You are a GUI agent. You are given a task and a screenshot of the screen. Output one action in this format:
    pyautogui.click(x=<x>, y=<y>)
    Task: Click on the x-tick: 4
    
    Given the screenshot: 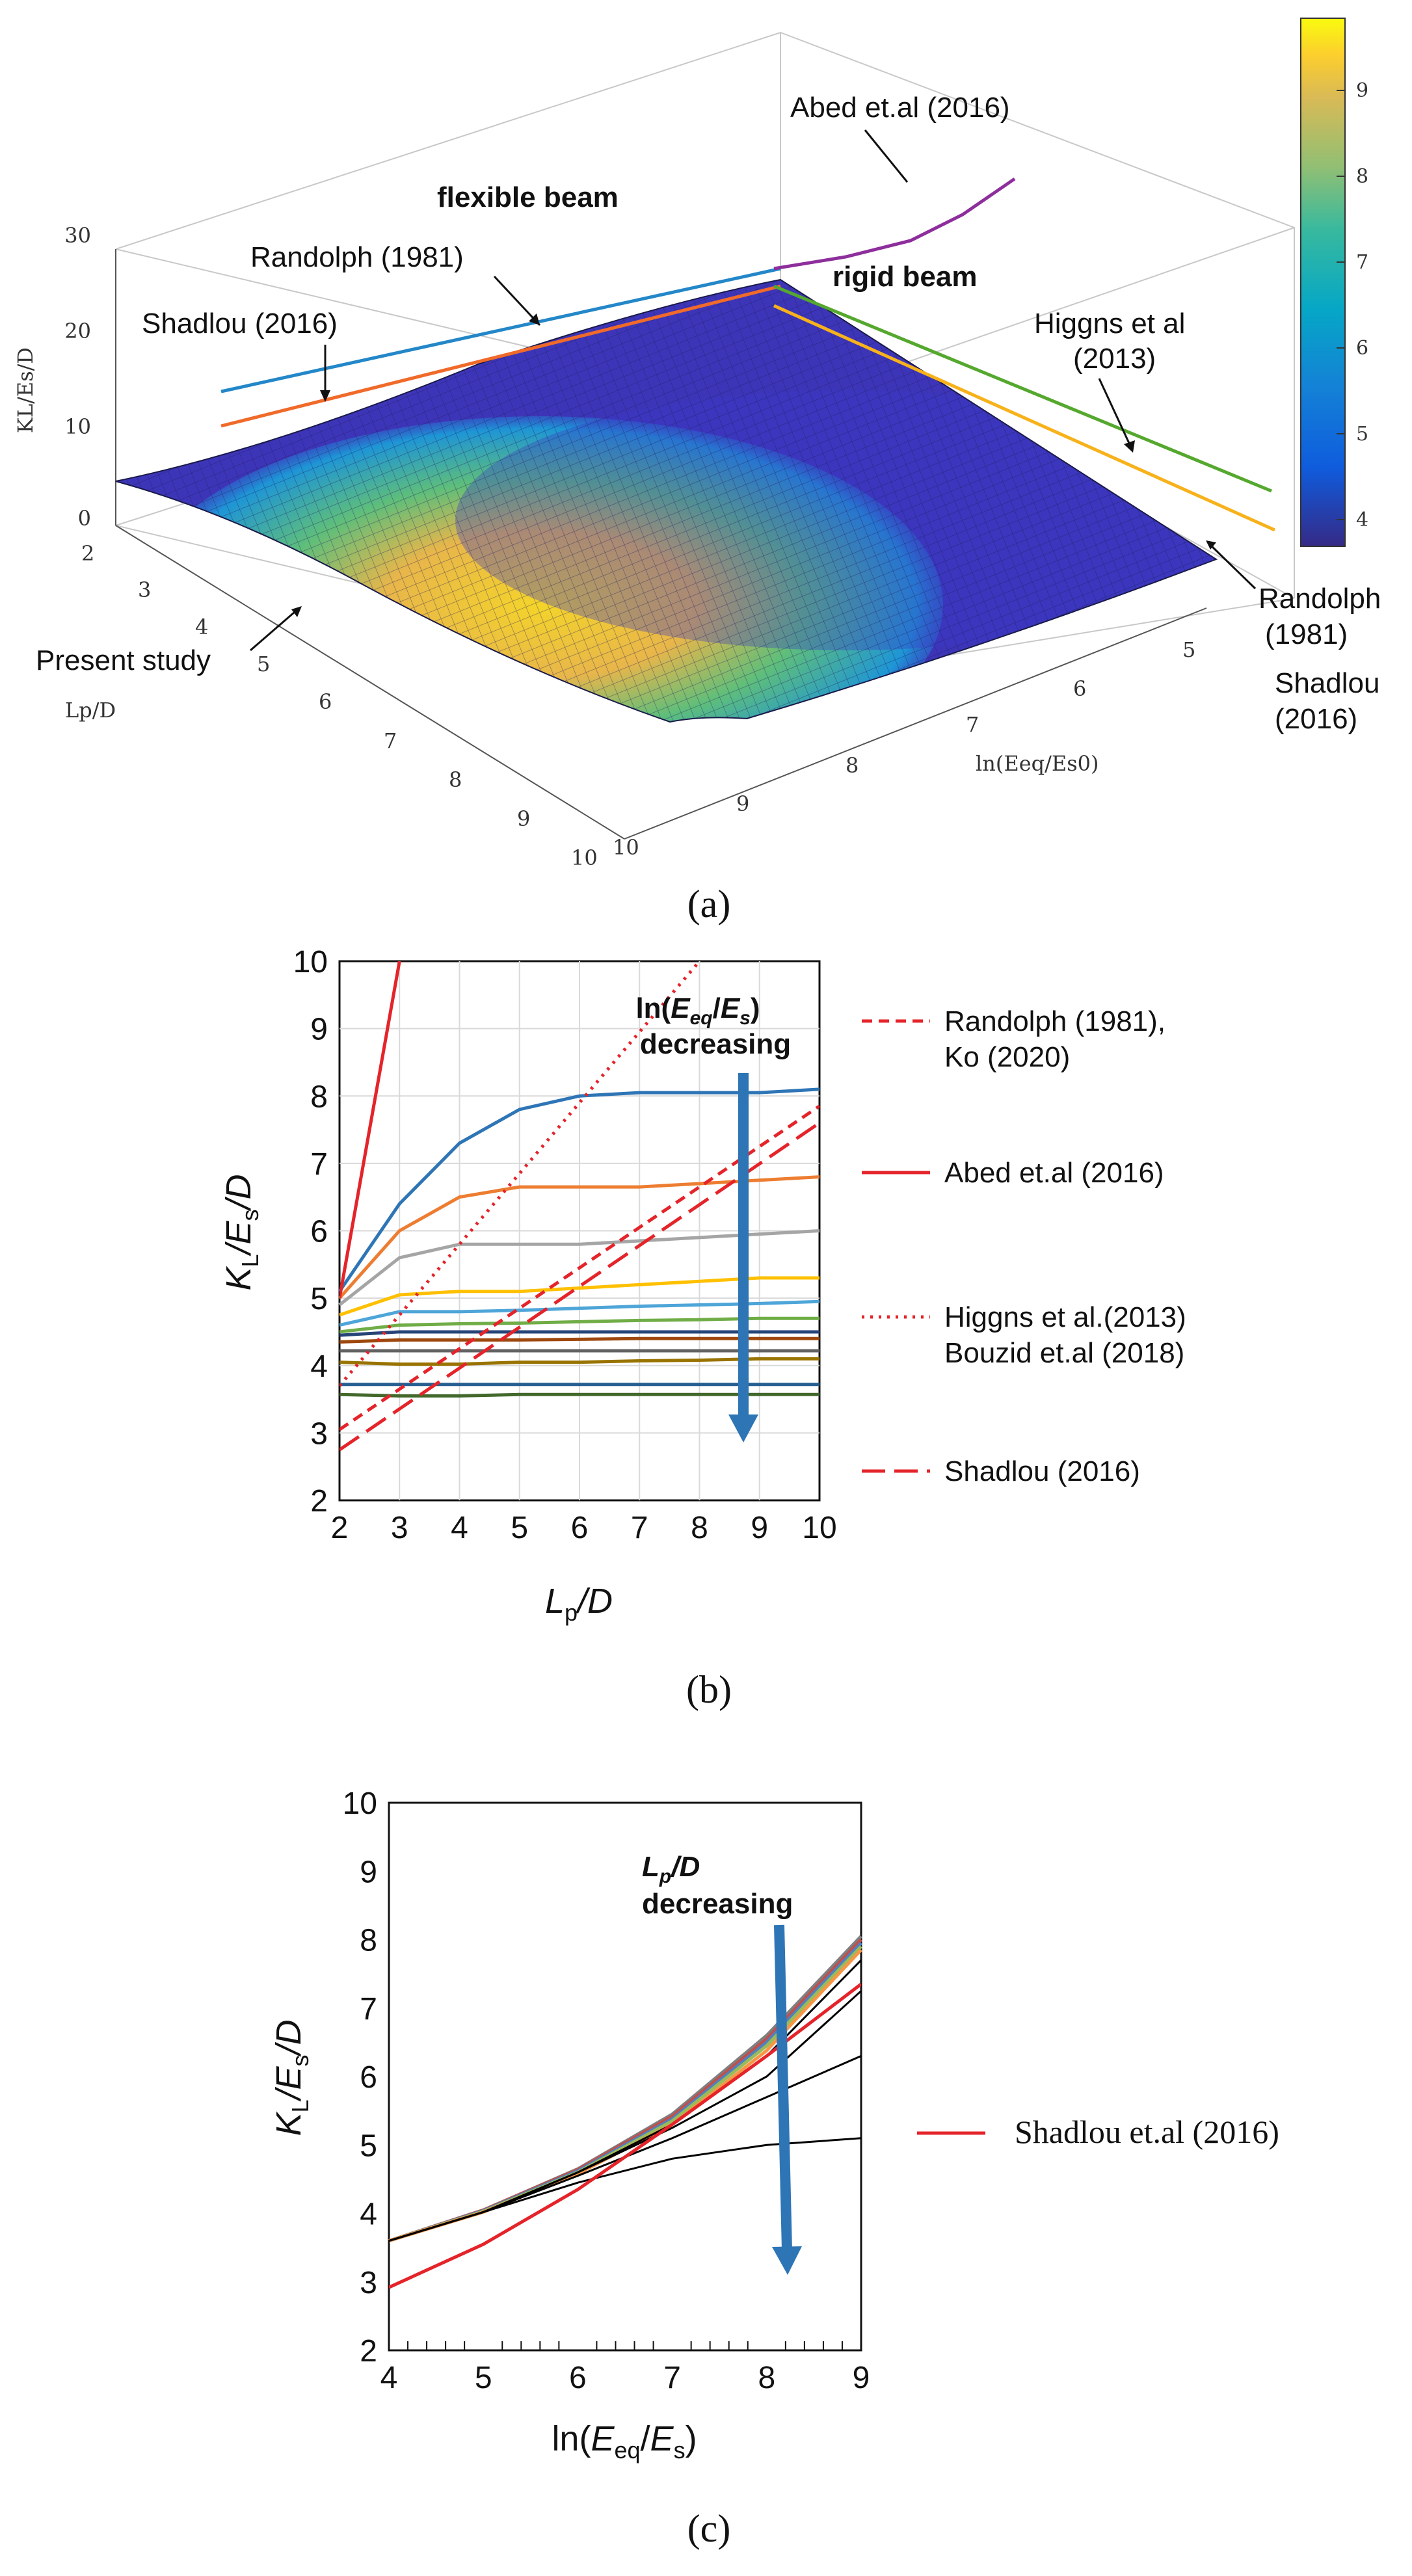 What is the action you would take?
    pyautogui.click(x=201, y=627)
    